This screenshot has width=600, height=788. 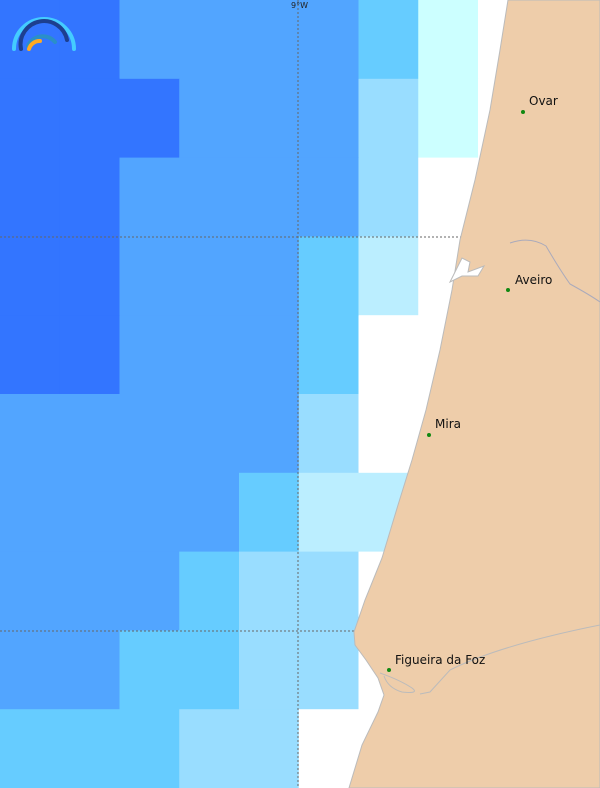 I want to click on mondego-estuary, so click(x=489, y=659).